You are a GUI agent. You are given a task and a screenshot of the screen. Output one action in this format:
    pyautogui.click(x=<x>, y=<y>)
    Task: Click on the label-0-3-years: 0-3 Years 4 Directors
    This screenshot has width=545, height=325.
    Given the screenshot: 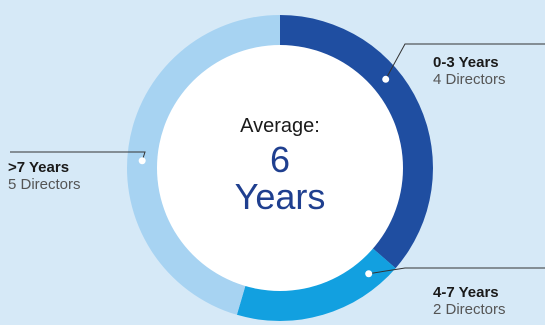 What is the action you would take?
    pyautogui.click(x=469, y=71)
    